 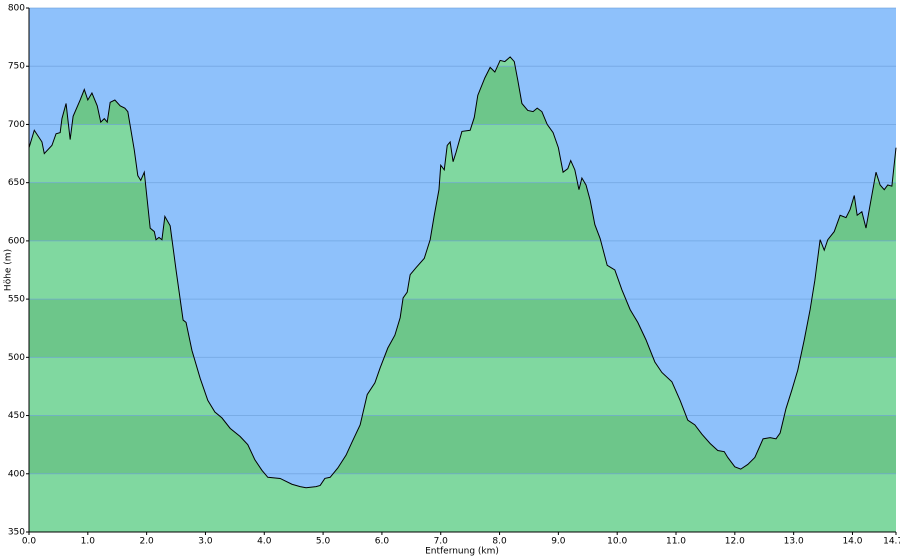 What do you see at coordinates (462, 502) in the screenshot?
I see `elevation-band` at bounding box center [462, 502].